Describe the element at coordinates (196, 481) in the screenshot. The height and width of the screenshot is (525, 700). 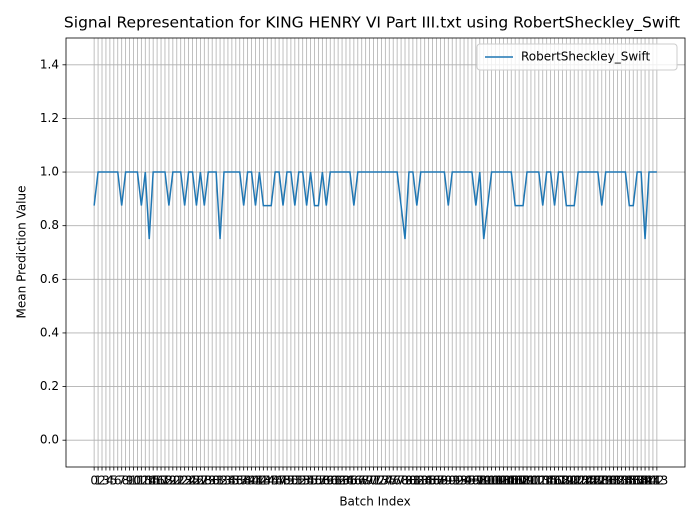
I see `x-tick-label: 26` at that location.